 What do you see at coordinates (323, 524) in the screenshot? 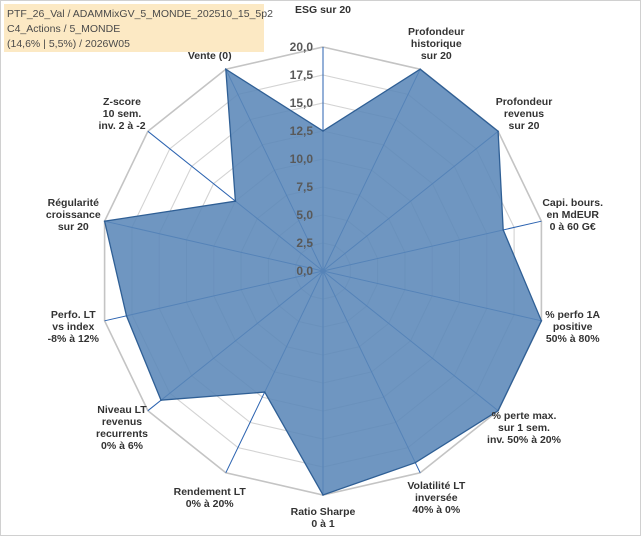
I see `axis-label-line: 0 à 1` at bounding box center [323, 524].